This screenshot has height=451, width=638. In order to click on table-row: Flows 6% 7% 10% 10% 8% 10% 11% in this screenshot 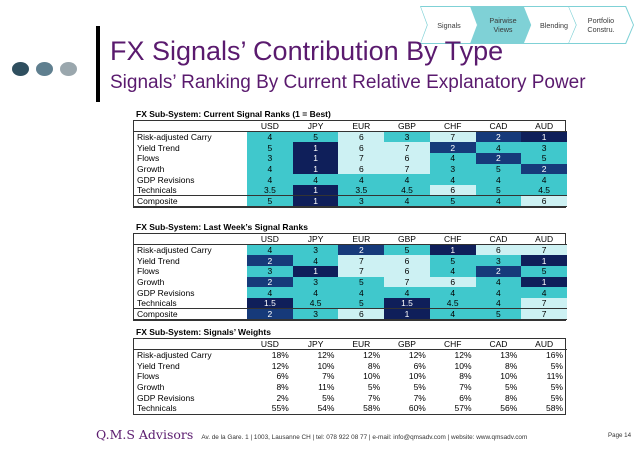, I will do `click(350, 376)`.